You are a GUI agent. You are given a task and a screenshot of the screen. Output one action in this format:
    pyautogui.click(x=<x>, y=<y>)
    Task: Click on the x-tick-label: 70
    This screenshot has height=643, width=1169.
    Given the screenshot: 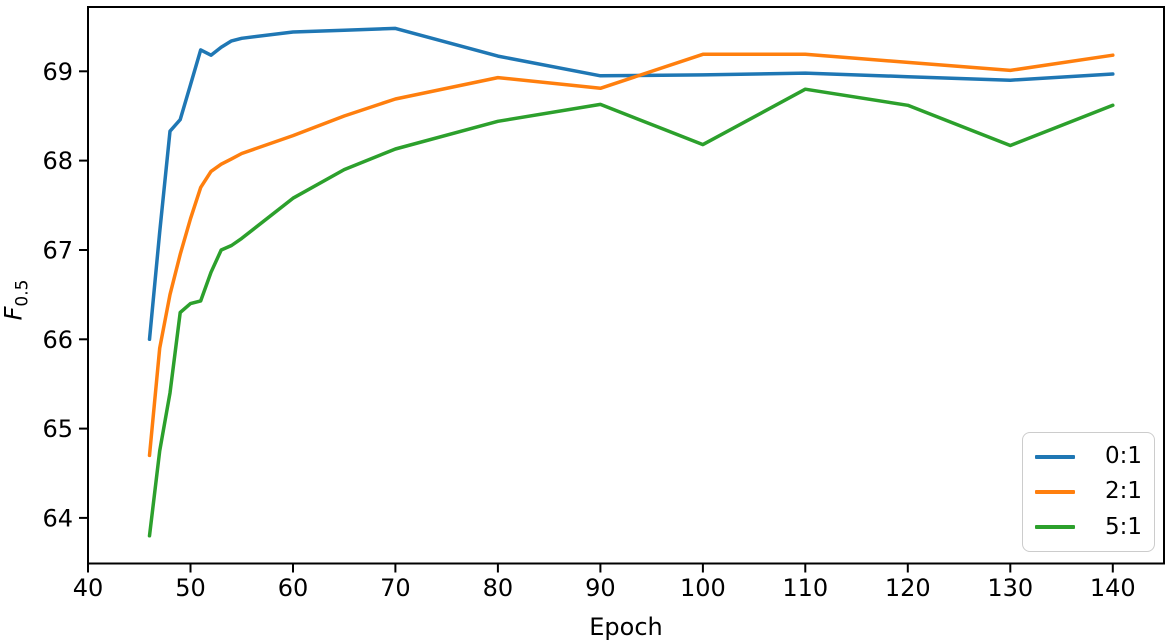 What is the action you would take?
    pyautogui.click(x=395, y=588)
    